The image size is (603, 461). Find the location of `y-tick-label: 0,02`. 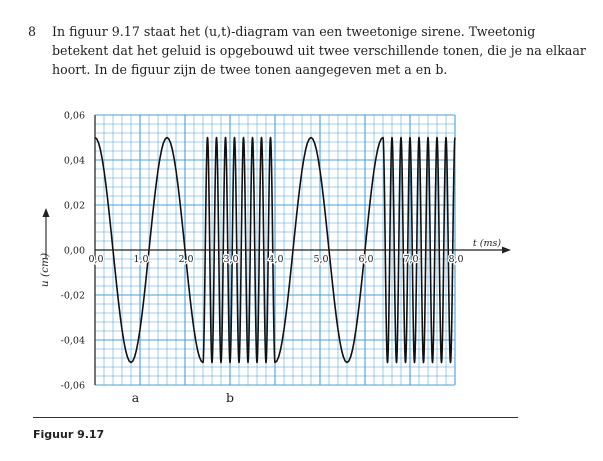

y-tick-label: 0,02 is located at coordinates (74, 206).